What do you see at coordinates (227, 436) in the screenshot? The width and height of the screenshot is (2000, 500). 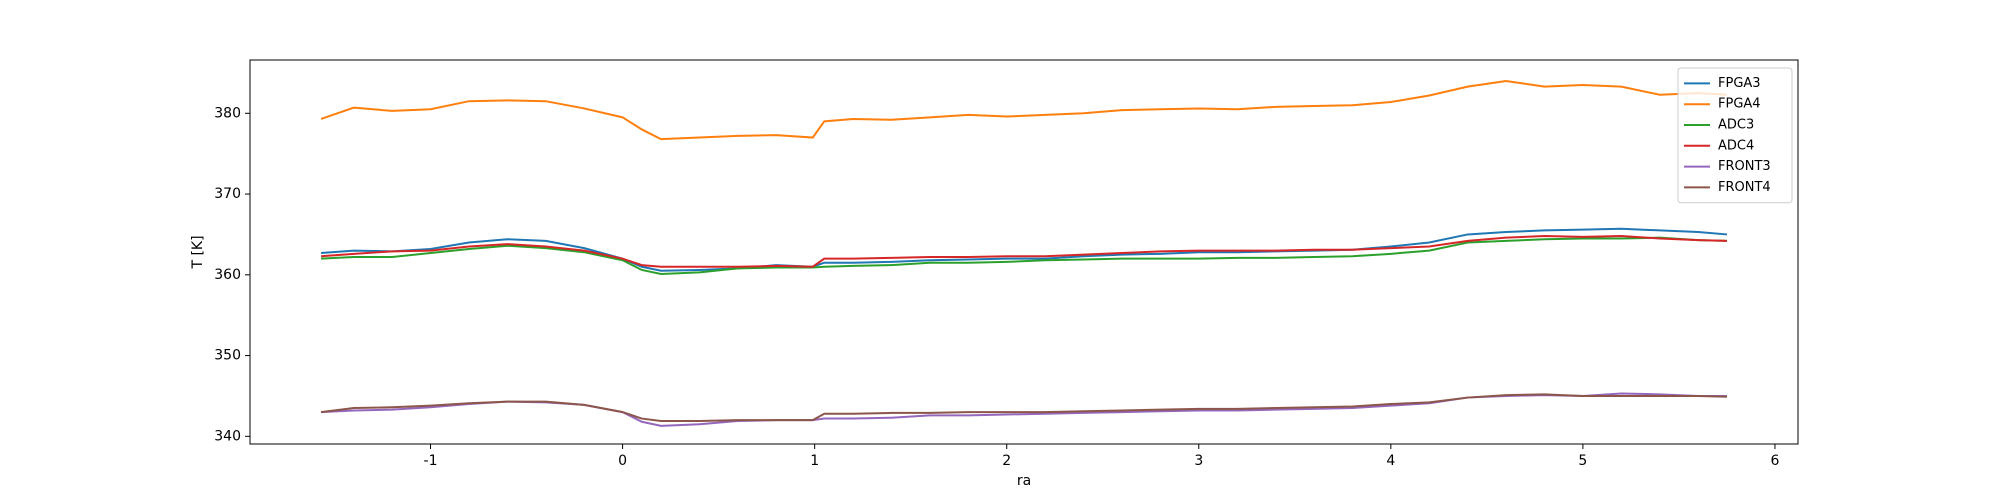 I see `y-tick-label: 340` at bounding box center [227, 436].